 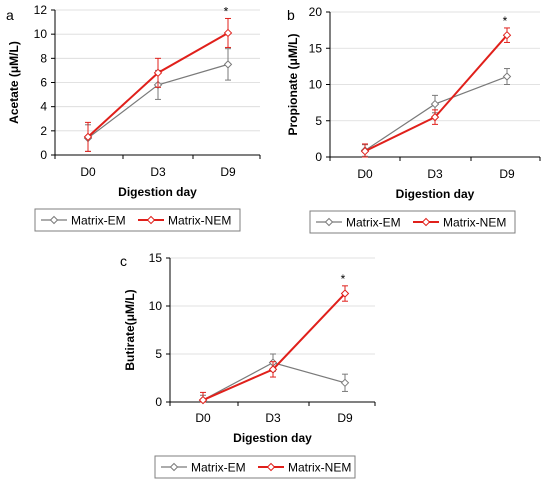 What do you see at coordinates (43, 58) in the screenshot?
I see `y-tick-label: 8` at bounding box center [43, 58].